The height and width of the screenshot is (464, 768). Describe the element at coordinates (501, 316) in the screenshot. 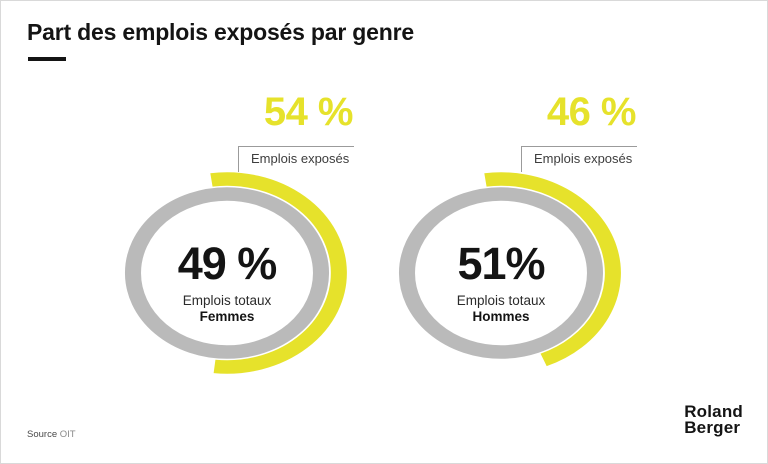

I see `group-label-hommes: Hommes` at that location.